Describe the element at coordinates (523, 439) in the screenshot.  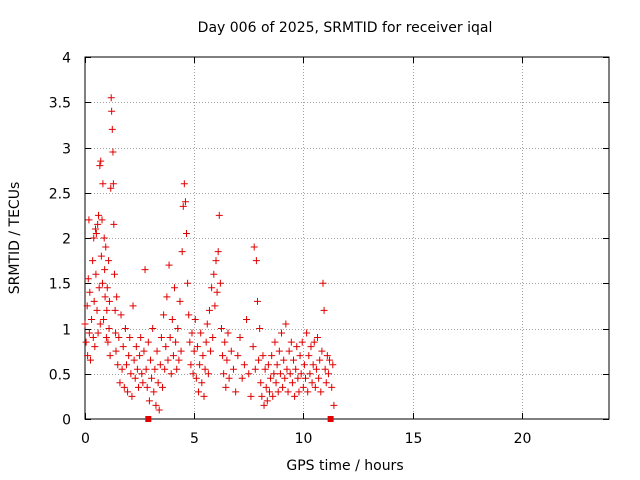
I see `x-tick-label: 20` at that location.